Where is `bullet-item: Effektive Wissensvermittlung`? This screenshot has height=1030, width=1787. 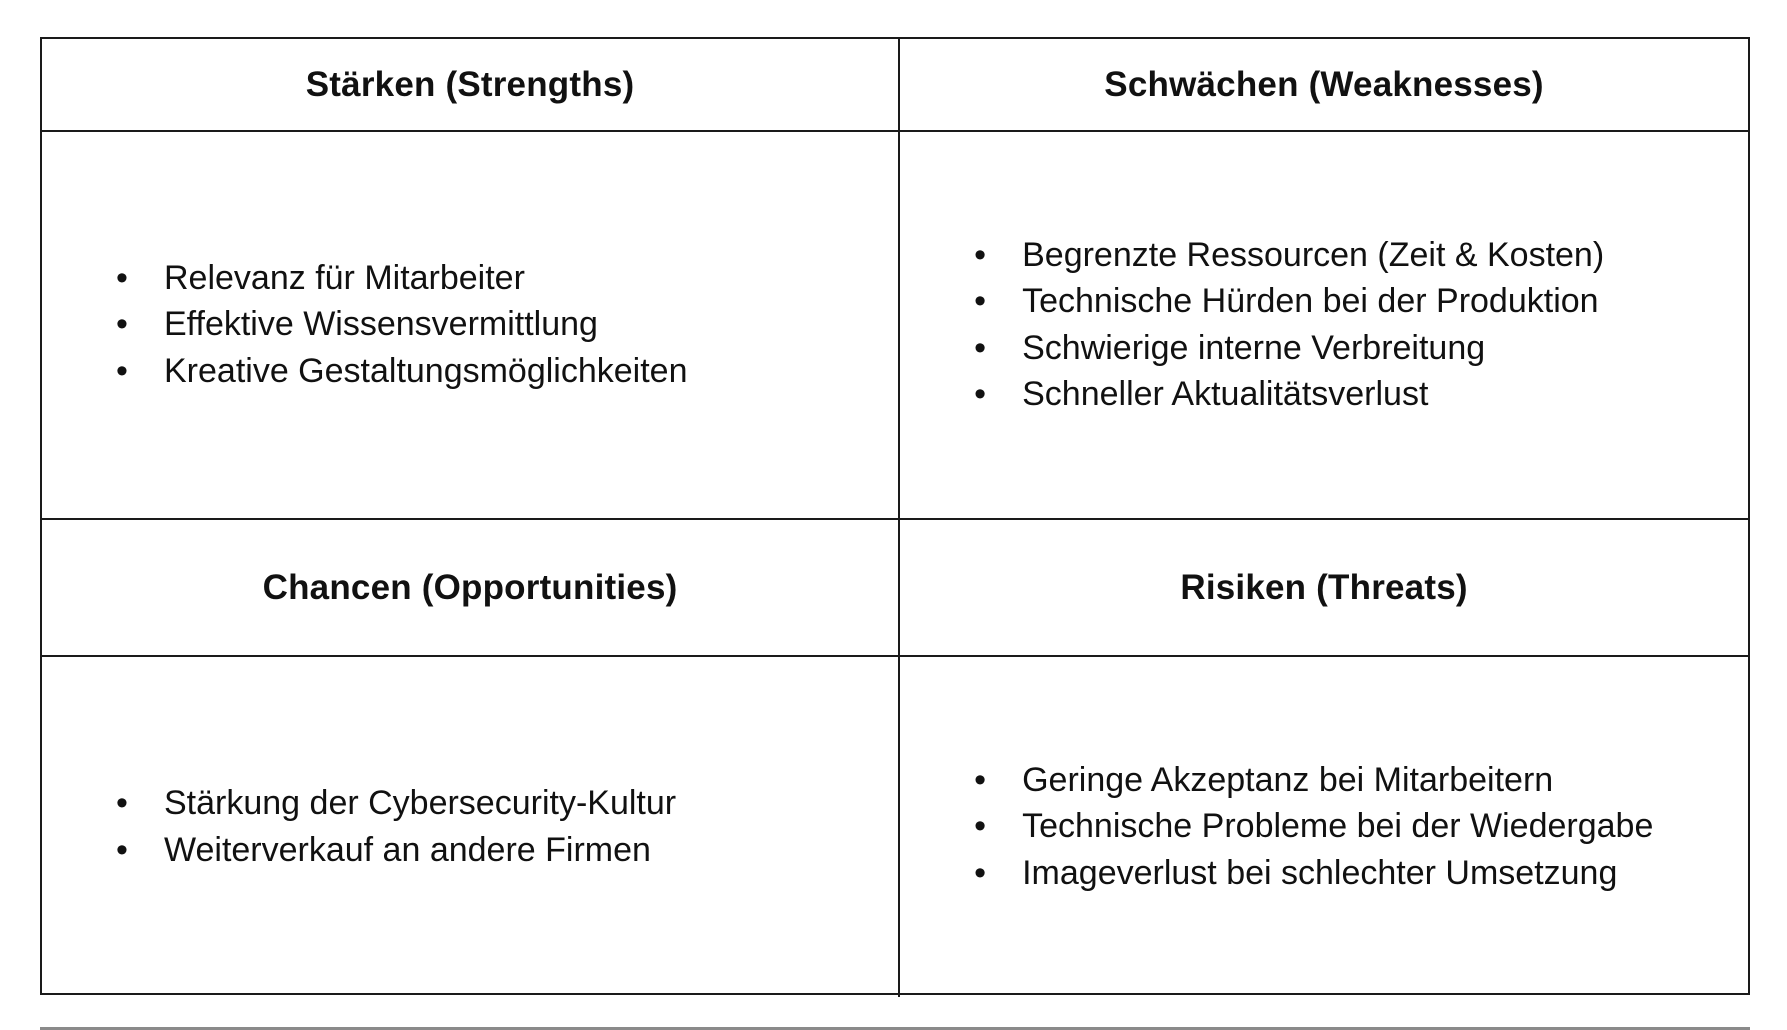 bullet-item: Effektive Wissensvermittlung is located at coordinates (496, 324).